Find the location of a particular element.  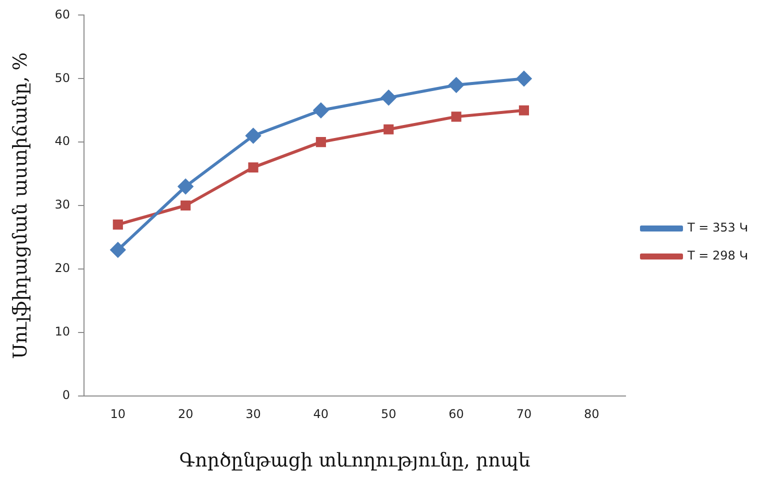

y-tick-label: 20 is located at coordinates (62, 268).